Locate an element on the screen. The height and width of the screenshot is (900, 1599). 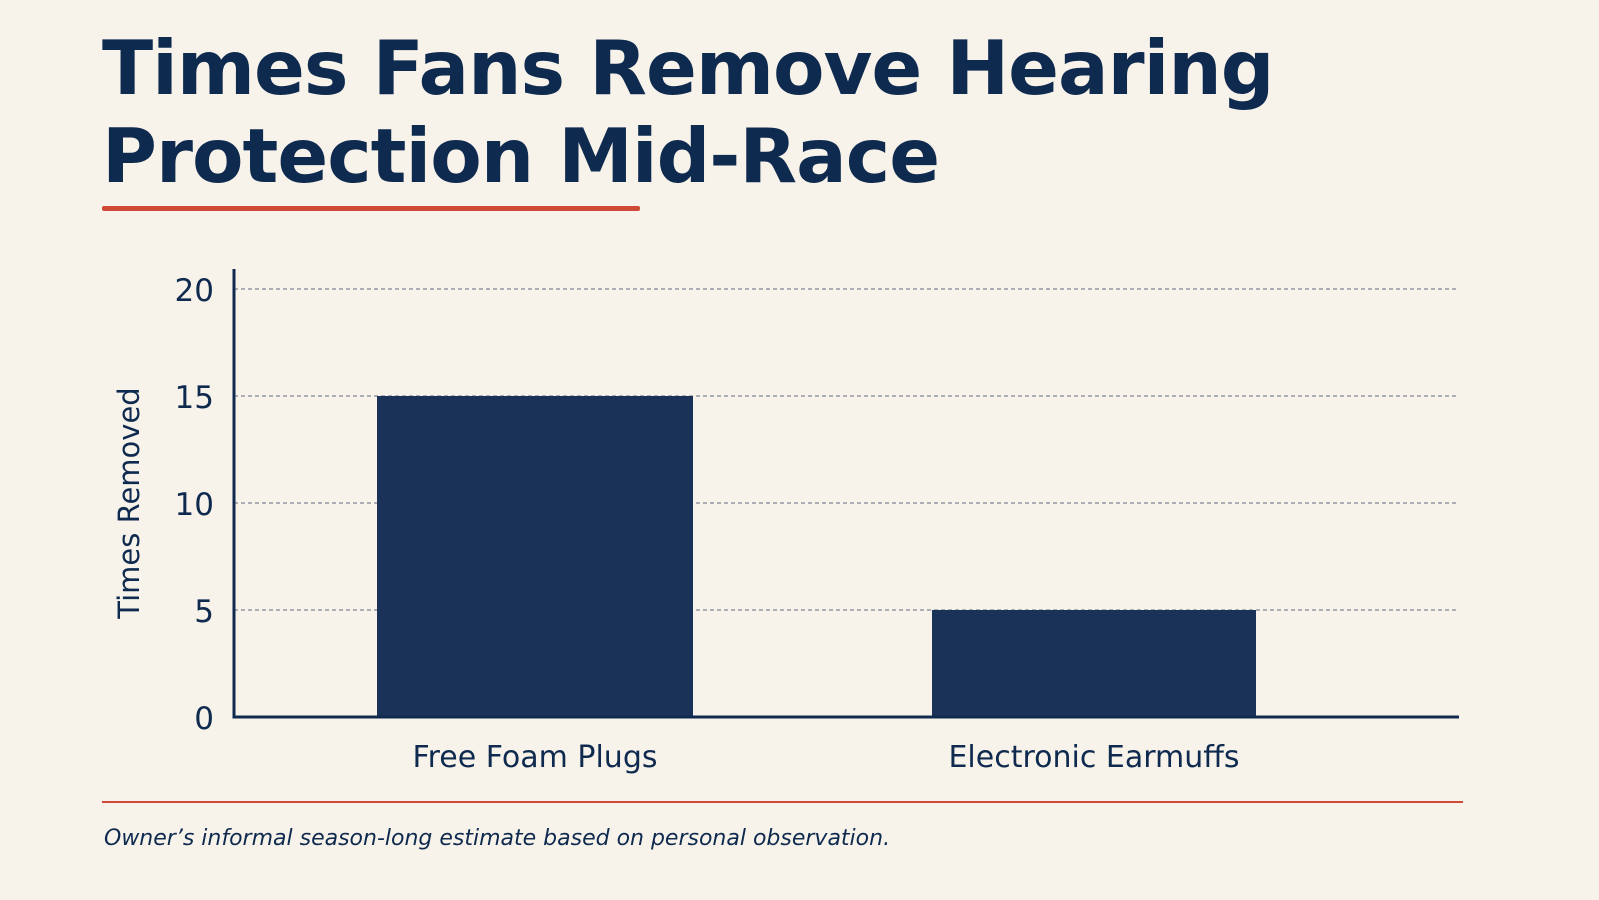
x-tick-label: Electronic Earmuffs is located at coordinates (1093, 757).